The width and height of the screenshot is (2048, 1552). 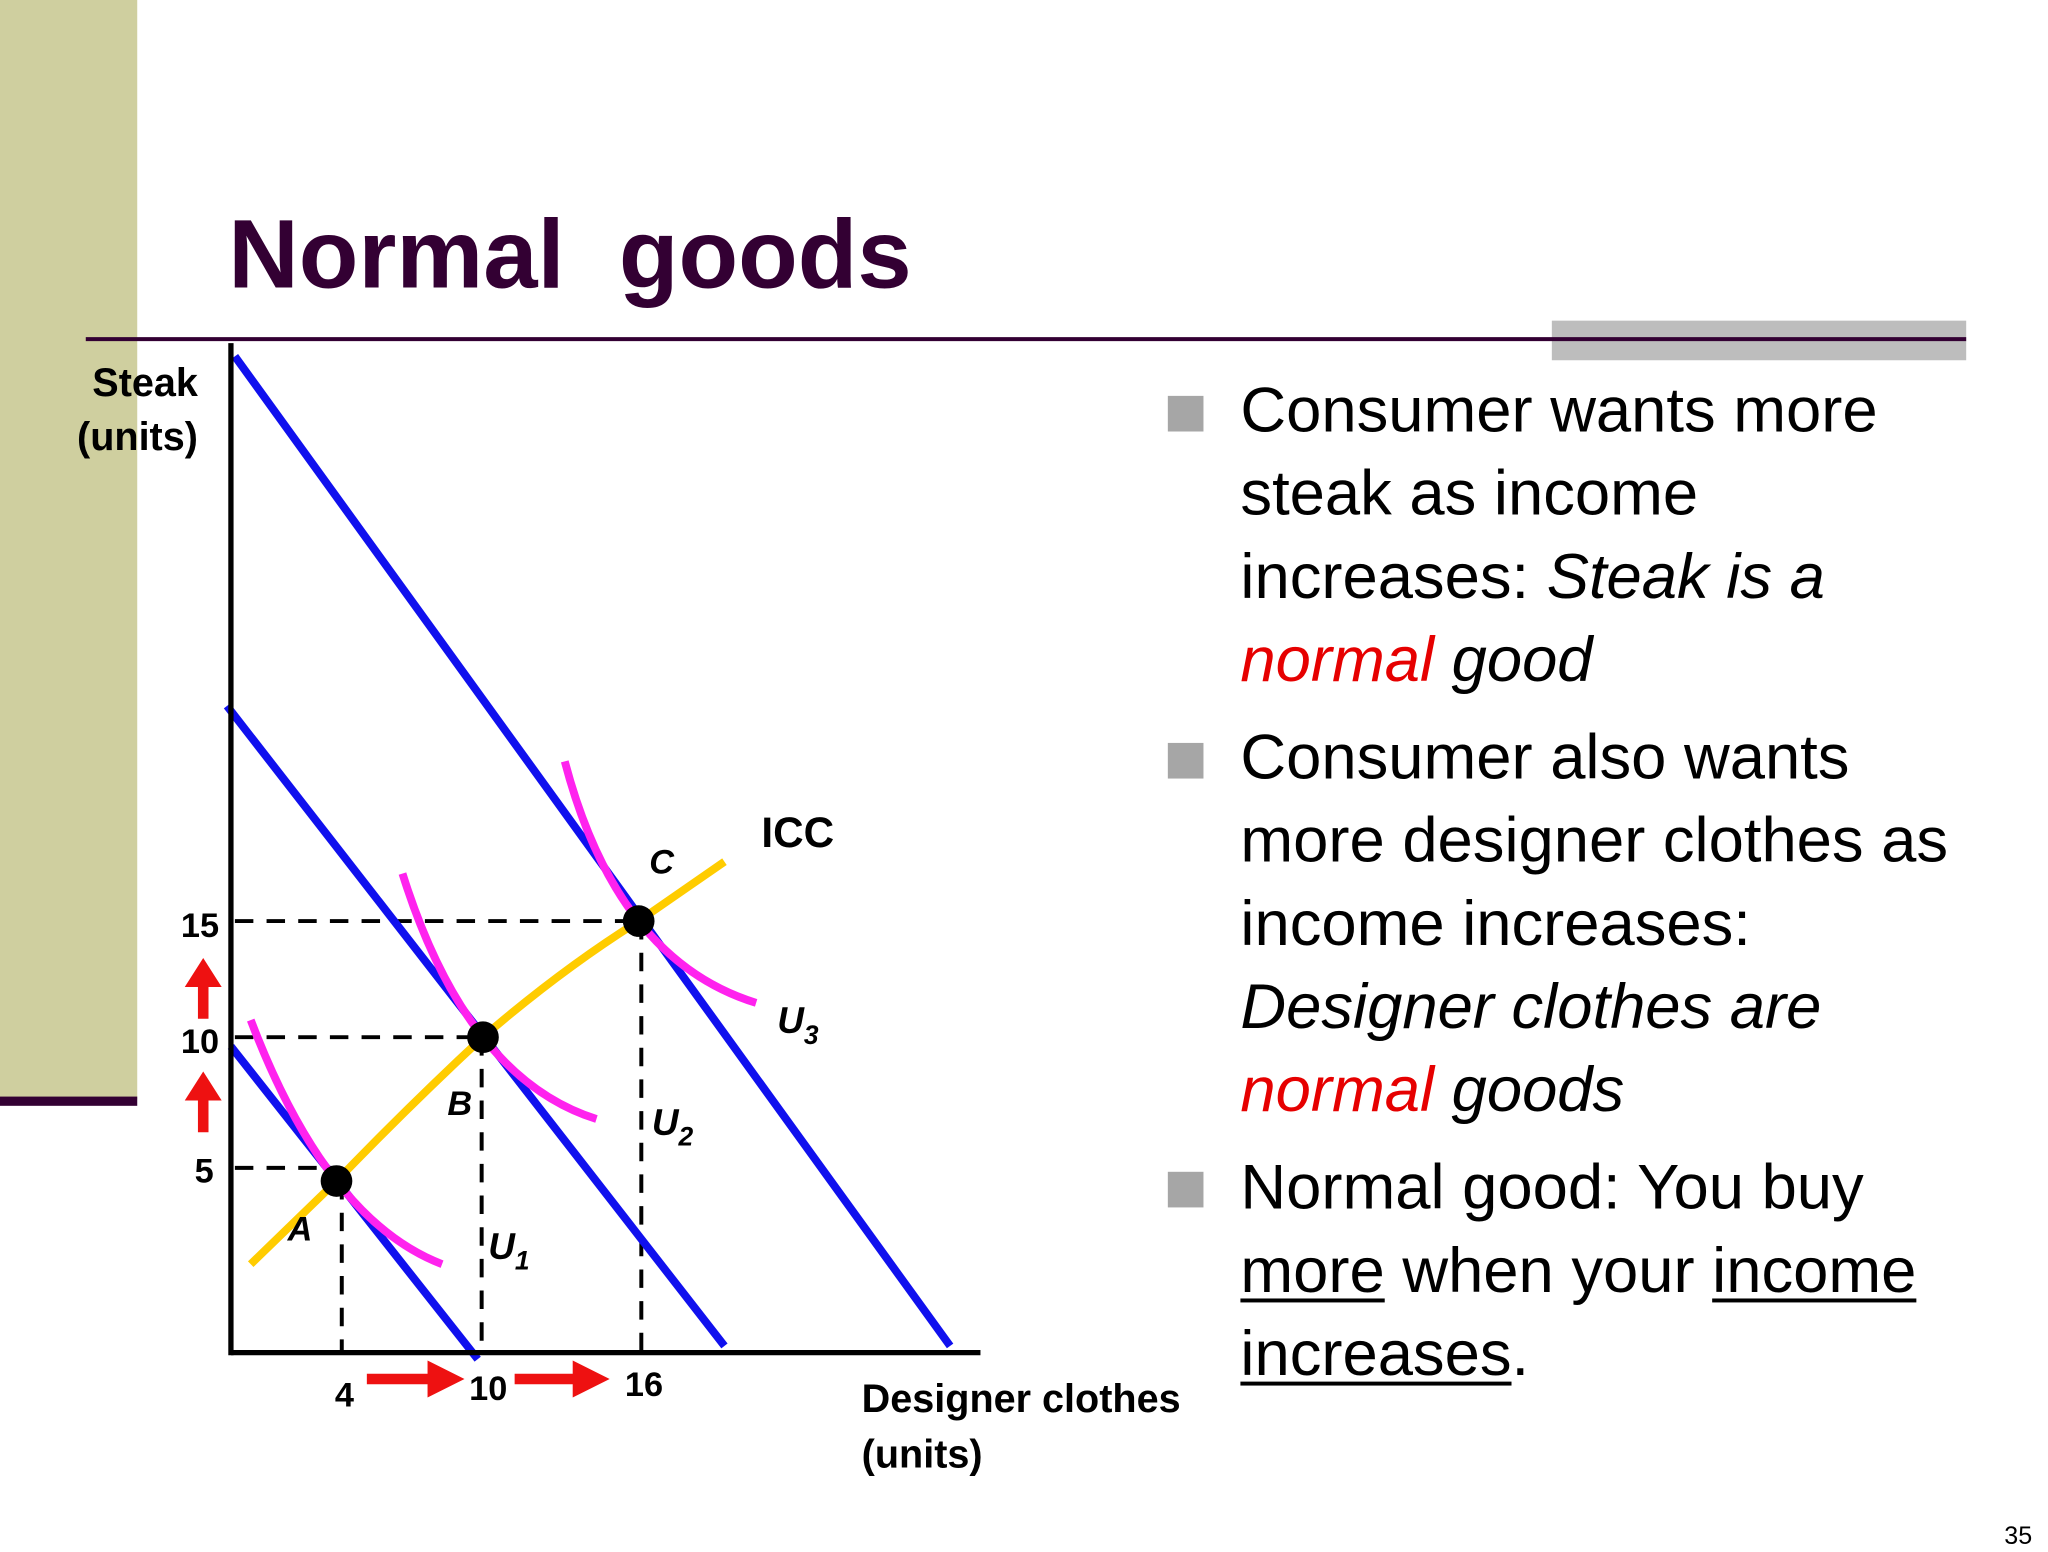 What do you see at coordinates (1376, 1354) in the screenshot?
I see `bullet-text: increases` at bounding box center [1376, 1354].